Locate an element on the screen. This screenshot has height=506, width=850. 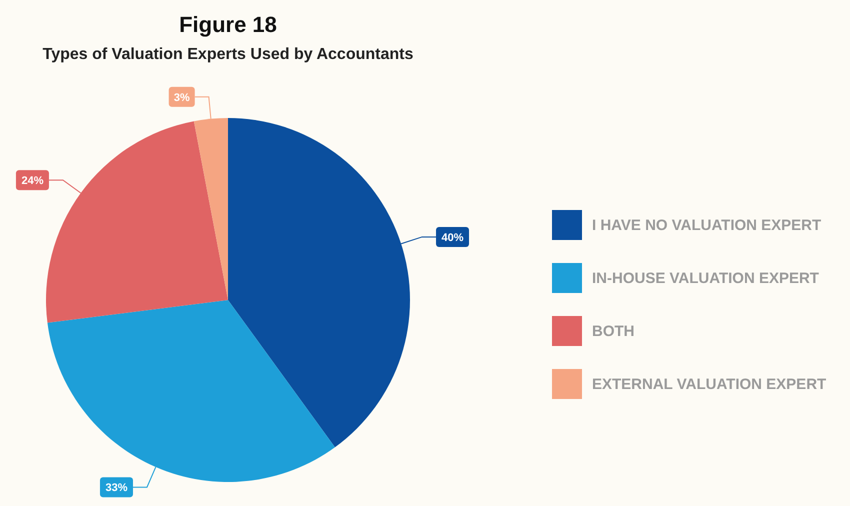
chart-subtitle: Types of Valuation Experts Used by Accountants is located at coordinates (228, 54).